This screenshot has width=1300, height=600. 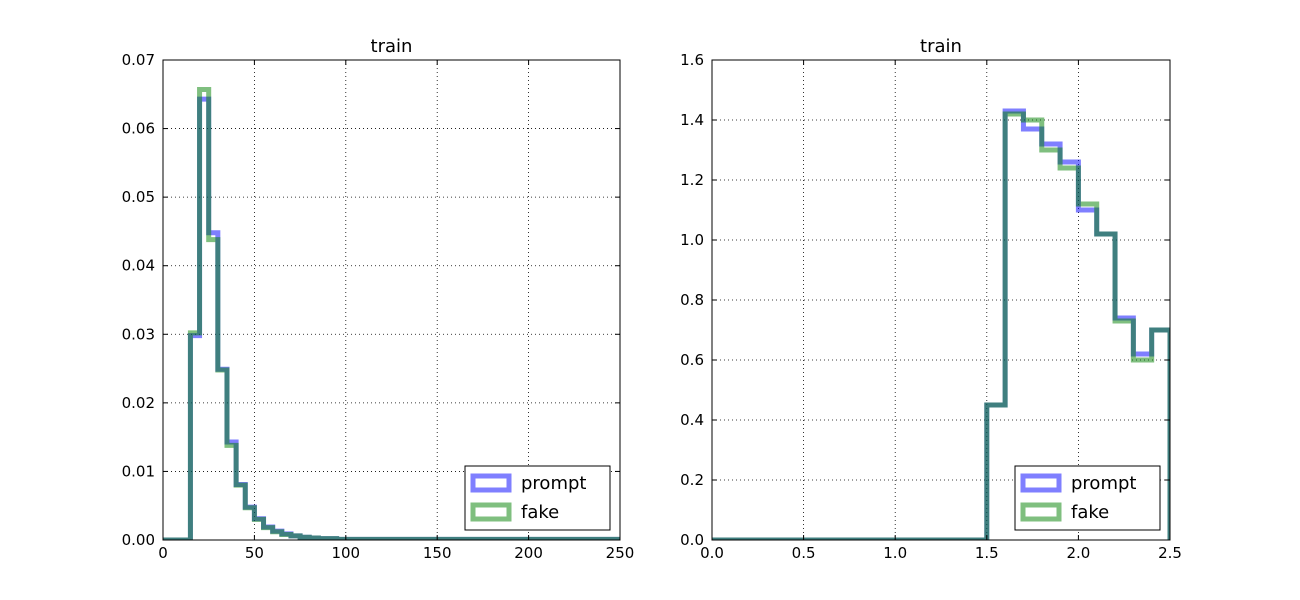 I want to click on x-tick-label: 250, so click(x=620, y=553).